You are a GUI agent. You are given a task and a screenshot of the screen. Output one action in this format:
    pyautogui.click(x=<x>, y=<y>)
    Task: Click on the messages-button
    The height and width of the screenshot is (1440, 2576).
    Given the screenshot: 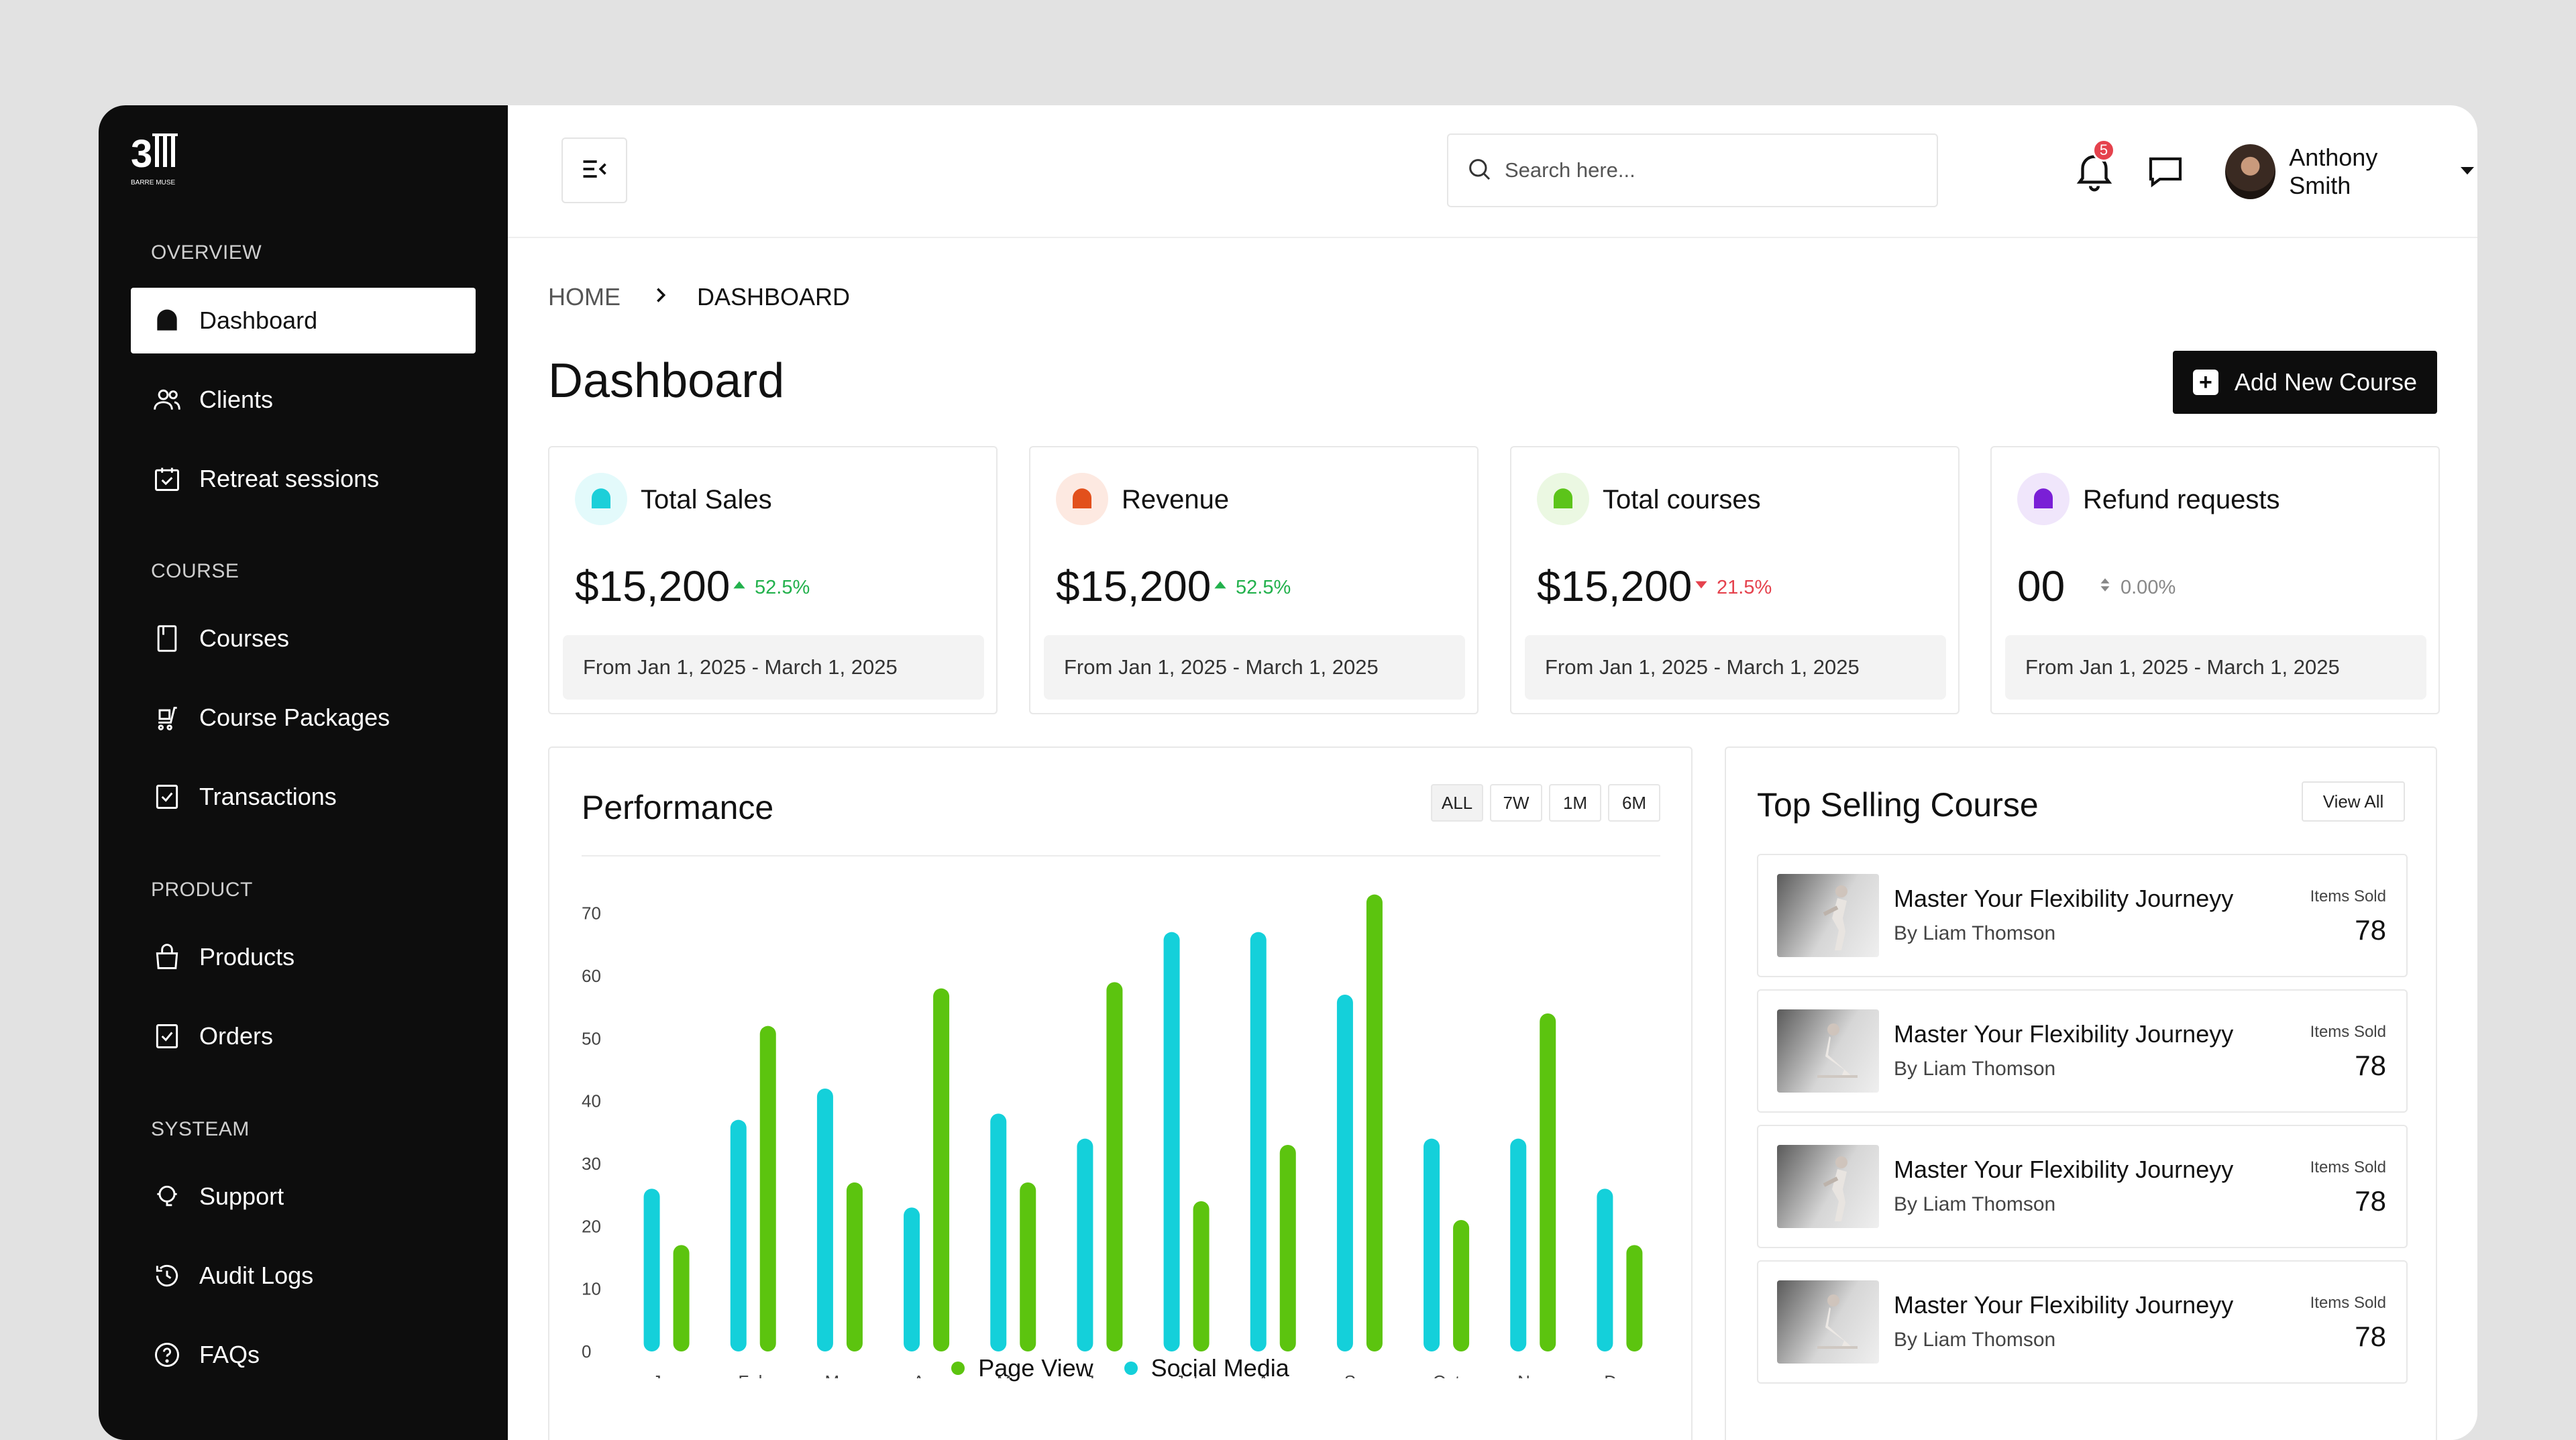 What is the action you would take?
    pyautogui.click(x=2165, y=172)
    